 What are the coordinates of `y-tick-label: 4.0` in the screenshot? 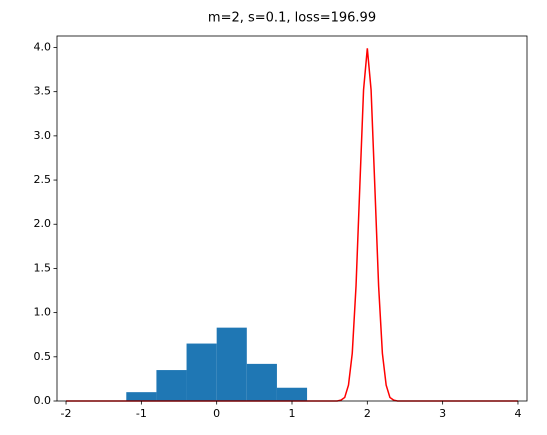 It's located at (43, 46).